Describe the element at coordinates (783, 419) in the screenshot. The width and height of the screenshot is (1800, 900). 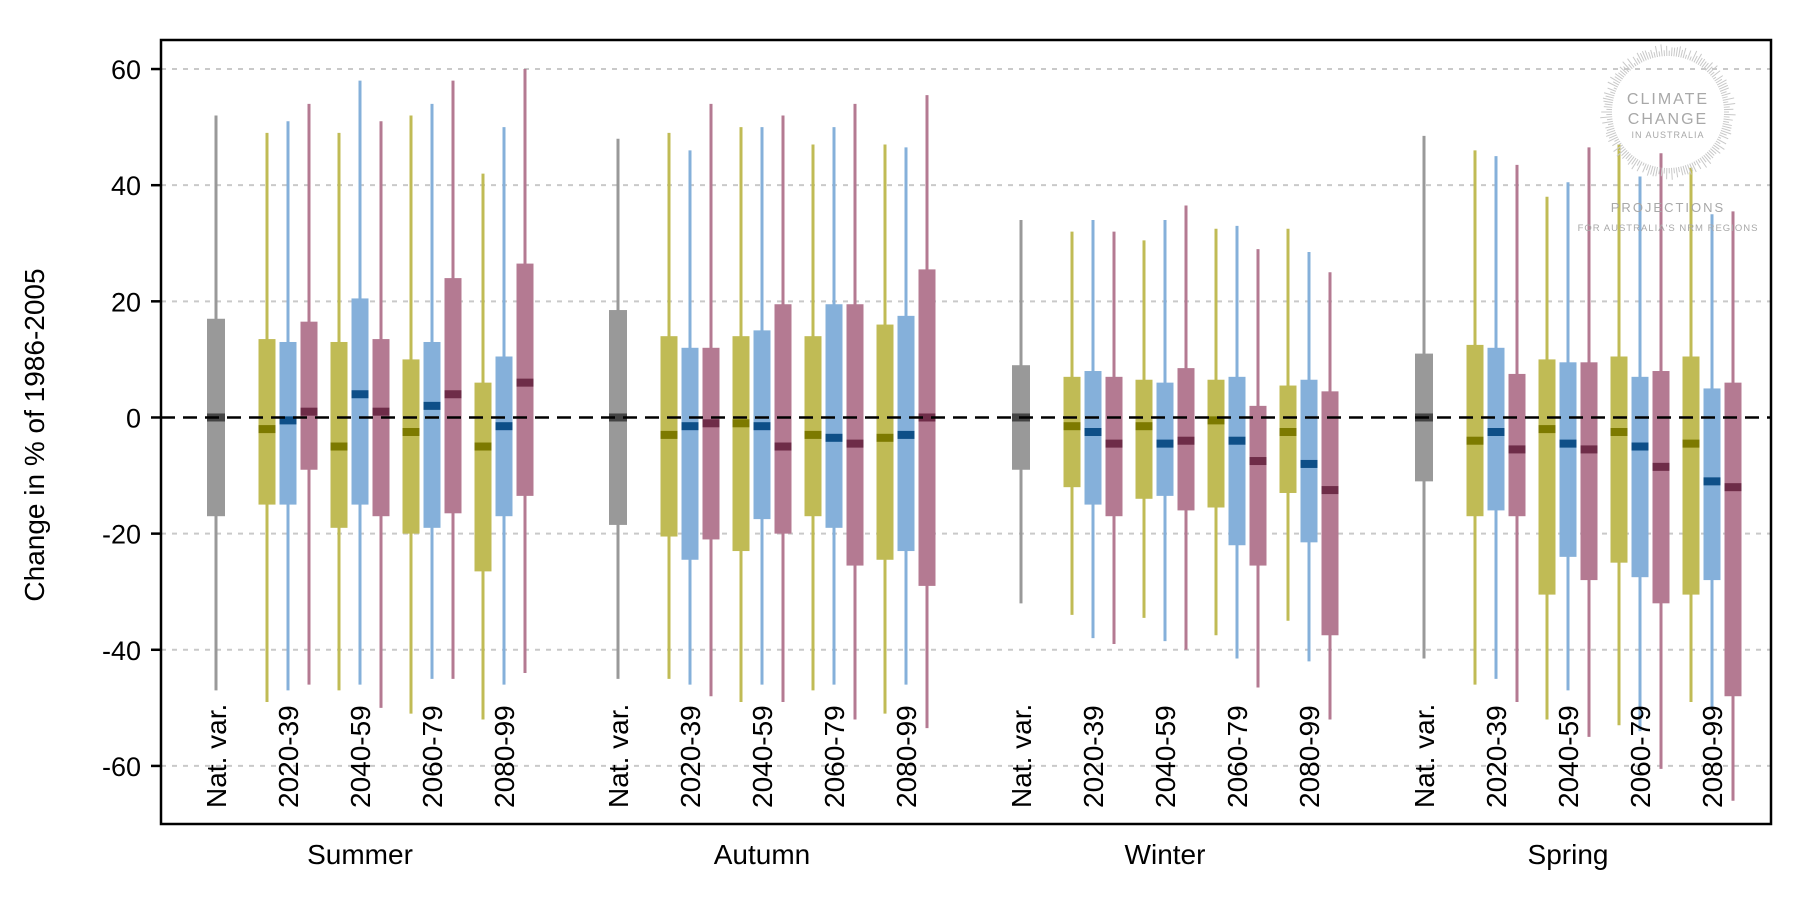
I see `box-autumn-2040-59-box` at that location.